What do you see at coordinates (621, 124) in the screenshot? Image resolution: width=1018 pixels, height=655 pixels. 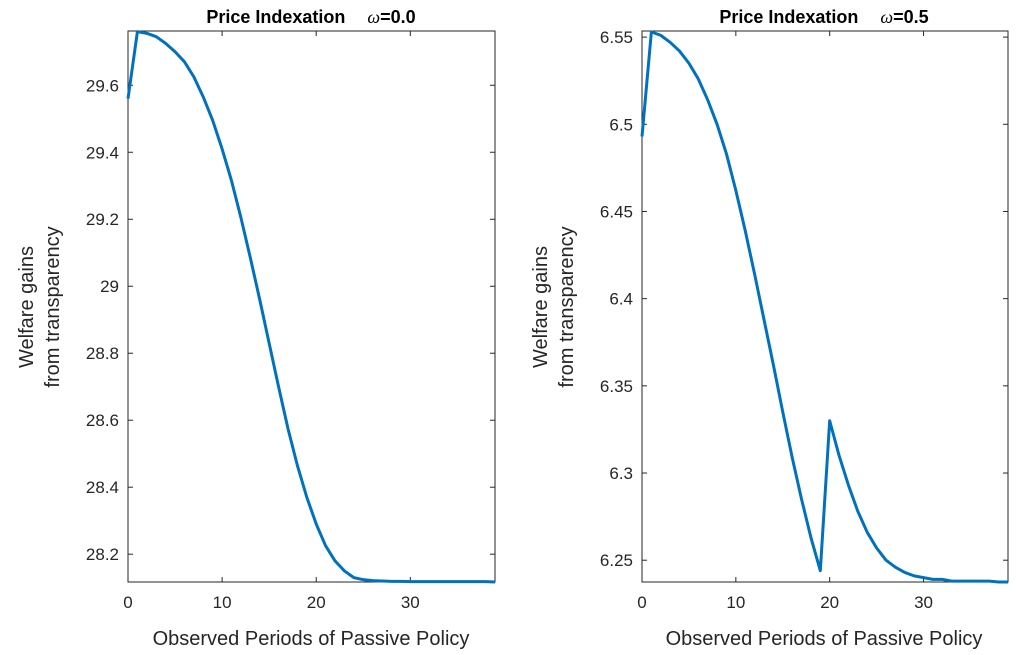 I see `y-tick-label: 6.5` at bounding box center [621, 124].